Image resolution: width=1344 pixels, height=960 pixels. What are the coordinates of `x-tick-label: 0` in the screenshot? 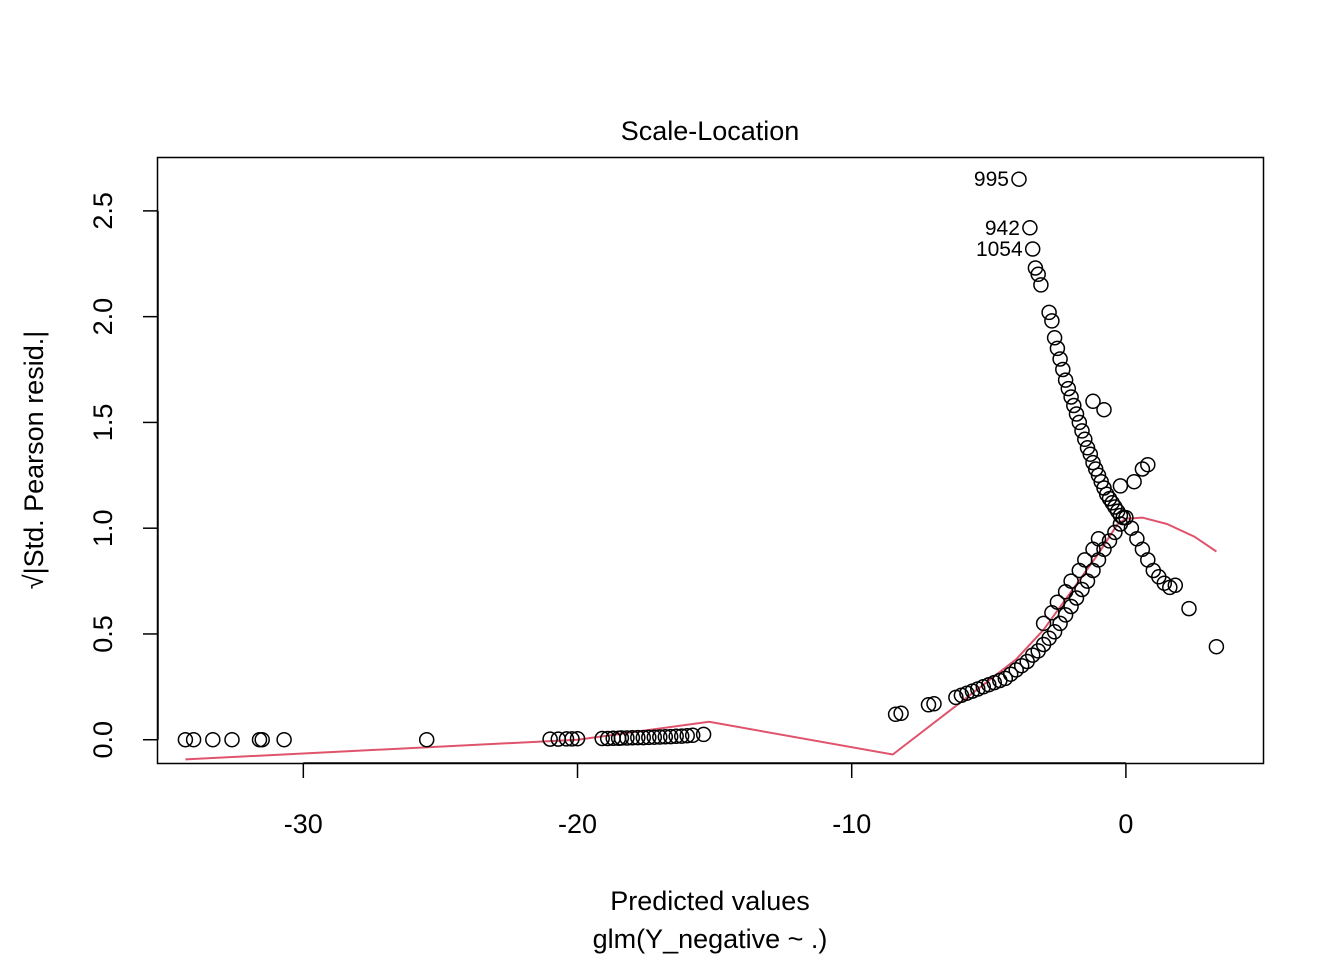 It's located at (1125, 824).